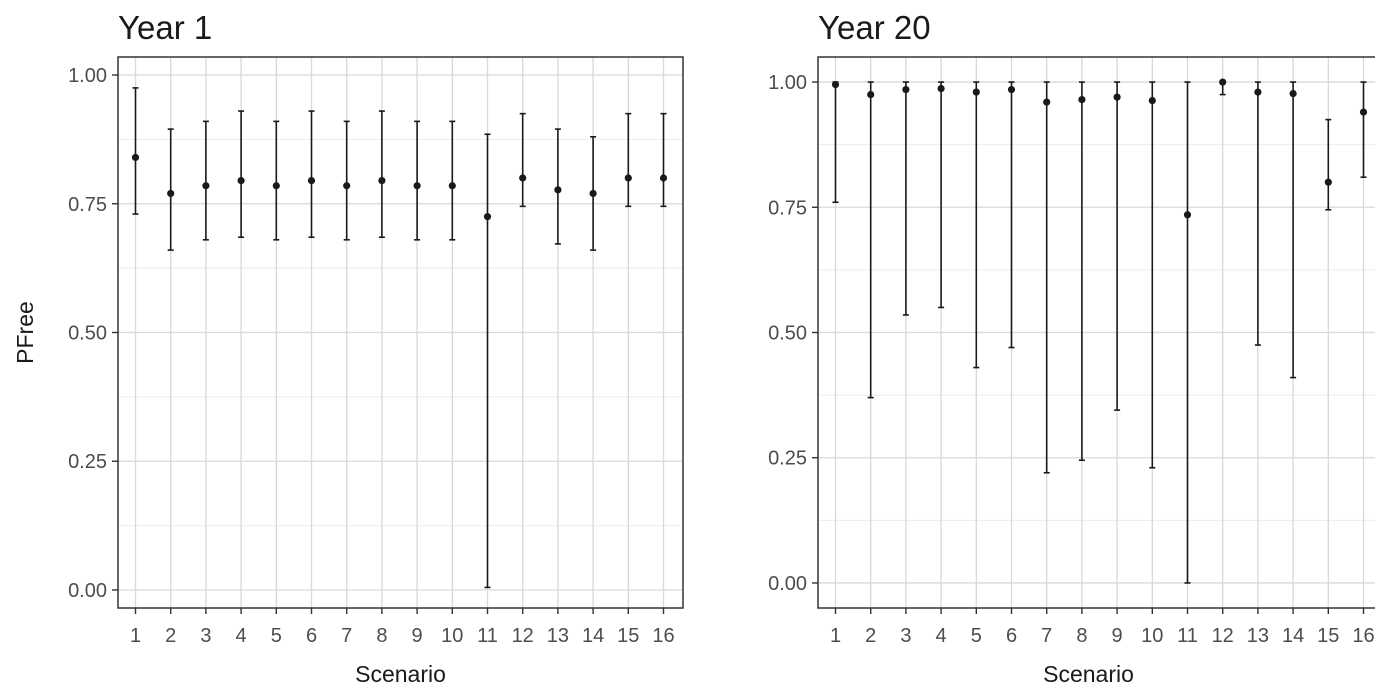  What do you see at coordinates (1081, 636) in the screenshot?
I see `year20-x-tick-label-8: 8` at bounding box center [1081, 636].